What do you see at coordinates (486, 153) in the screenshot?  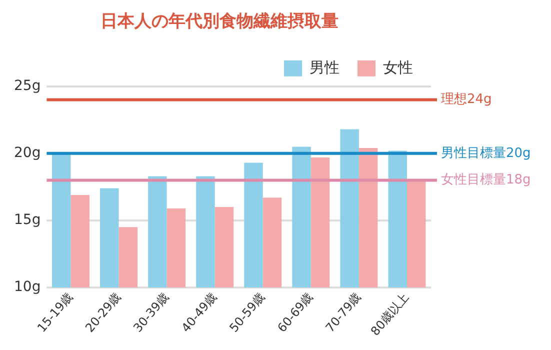 I see `ref-line-label: 男性目標量20g` at bounding box center [486, 153].